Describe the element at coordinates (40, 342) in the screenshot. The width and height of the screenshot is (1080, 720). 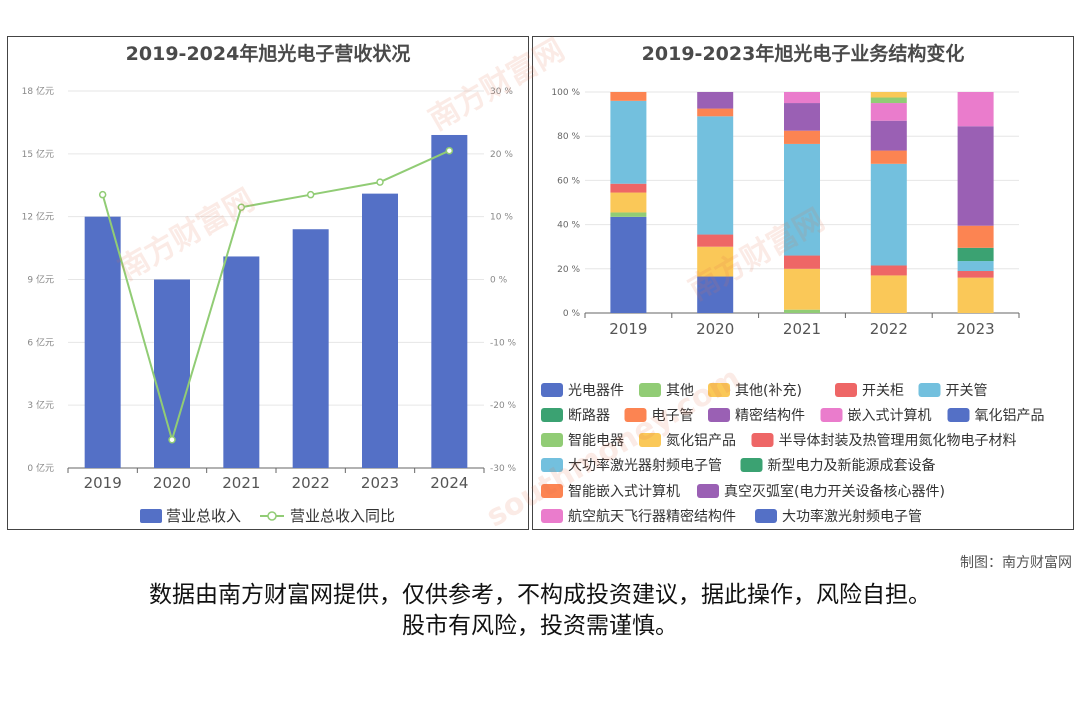
I see `y-left-tick-label: 6 亿元` at that location.